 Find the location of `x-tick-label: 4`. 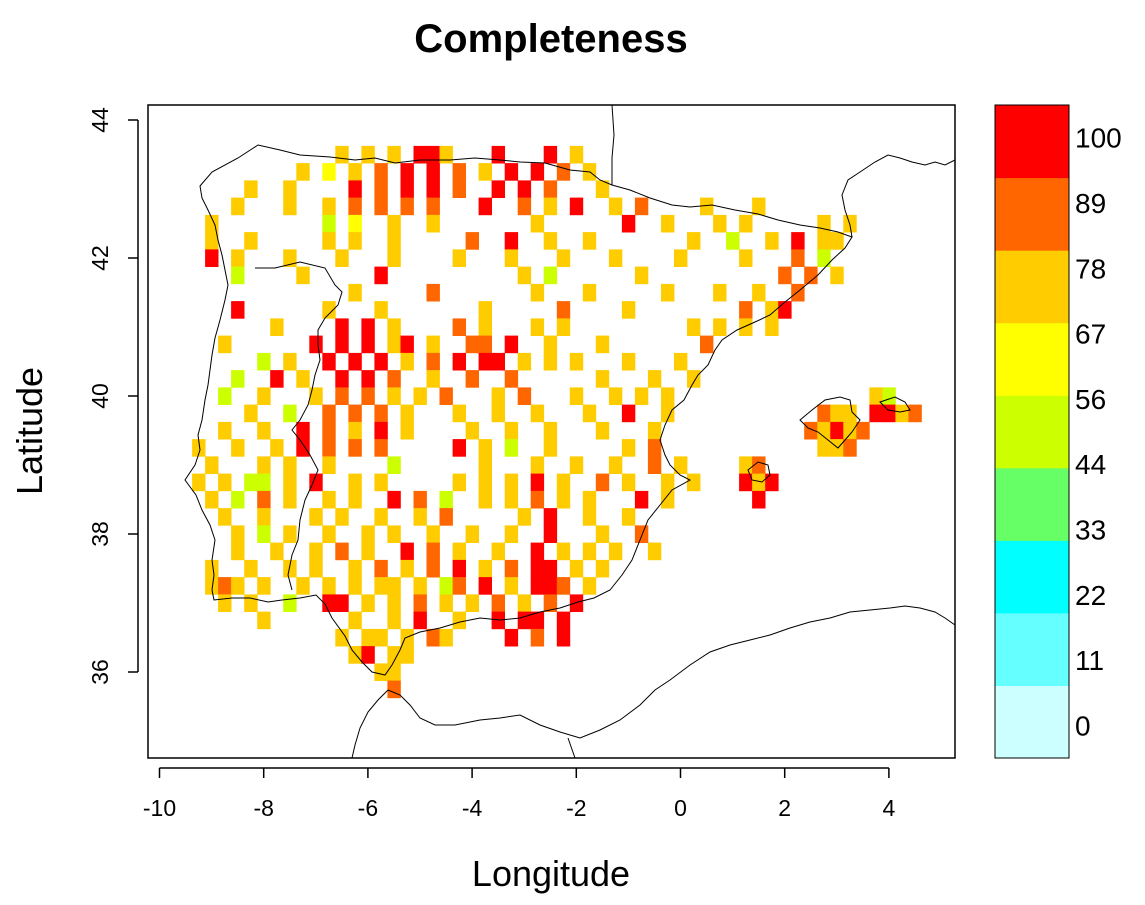

x-tick-label: 4 is located at coordinates (889, 808).